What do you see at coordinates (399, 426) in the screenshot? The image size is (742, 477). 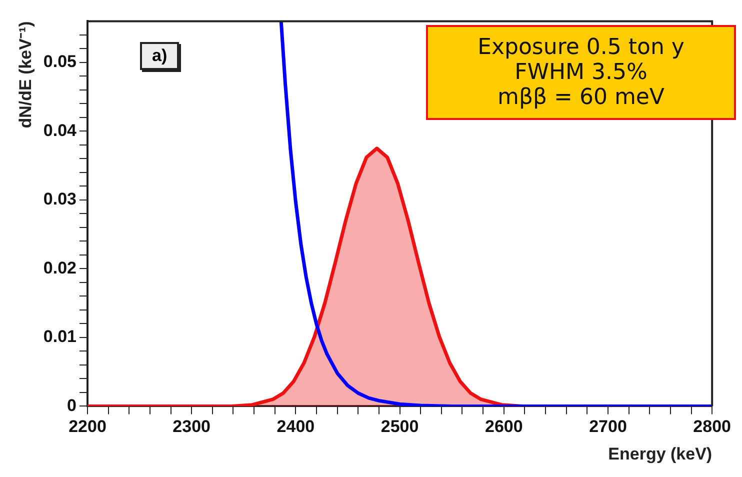 I see `x-tick-label: 2500` at bounding box center [399, 426].